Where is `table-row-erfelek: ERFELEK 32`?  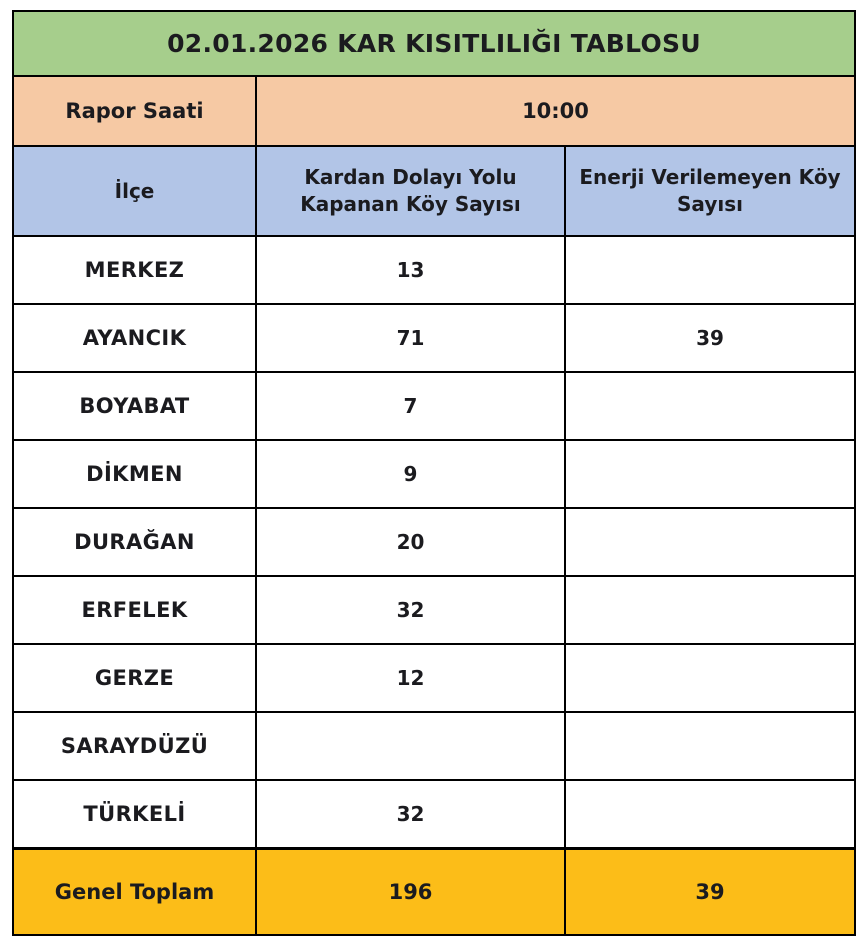 table-row-erfelek: ERFELEK 32 is located at coordinates (434, 610).